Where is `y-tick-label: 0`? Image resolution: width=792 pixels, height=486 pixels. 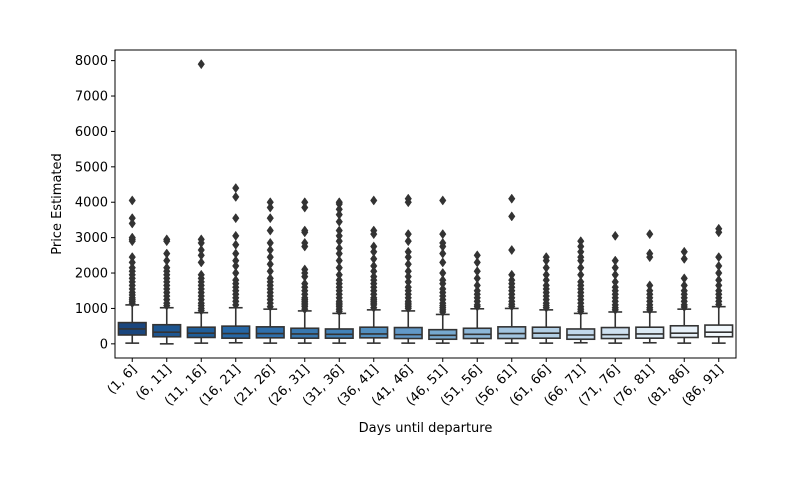
y-tick-label: 0 is located at coordinates (104, 344).